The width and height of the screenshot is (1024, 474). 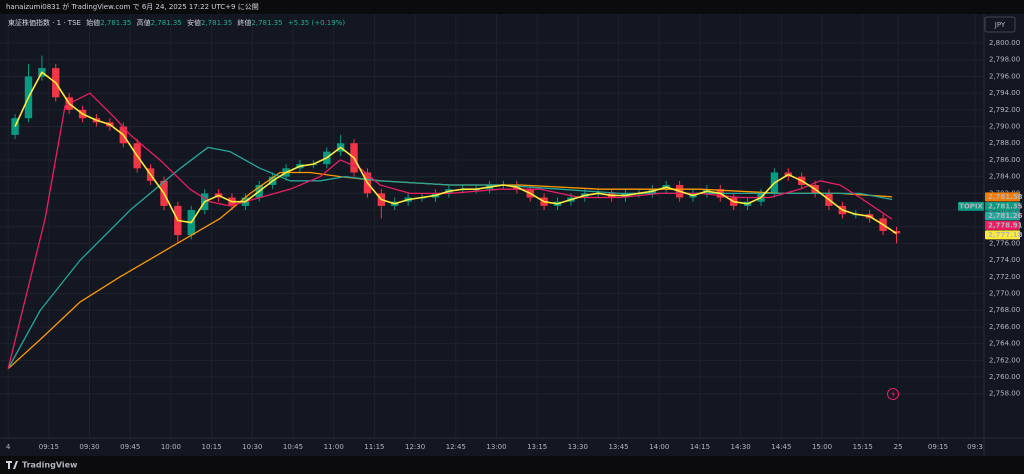 I want to click on x-tick-label: 11:15, so click(x=374, y=447).